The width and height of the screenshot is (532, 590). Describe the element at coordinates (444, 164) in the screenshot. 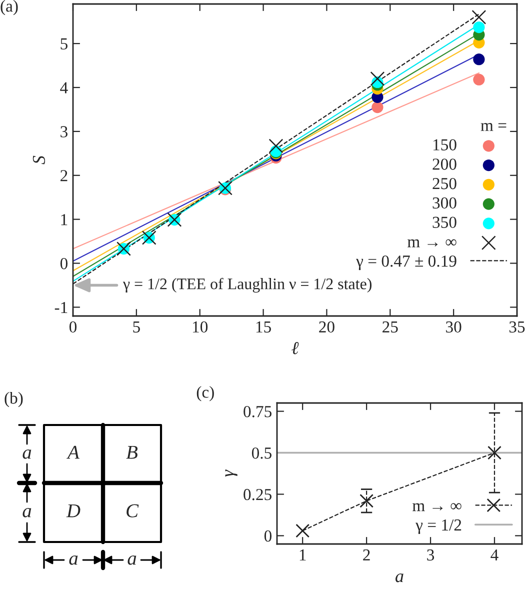

I see `legend-label: 200` at that location.